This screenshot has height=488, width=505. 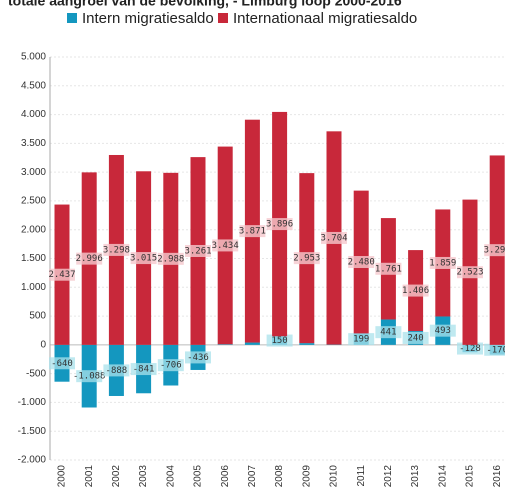 I want to click on value-label: 2.988, so click(x=170, y=259).